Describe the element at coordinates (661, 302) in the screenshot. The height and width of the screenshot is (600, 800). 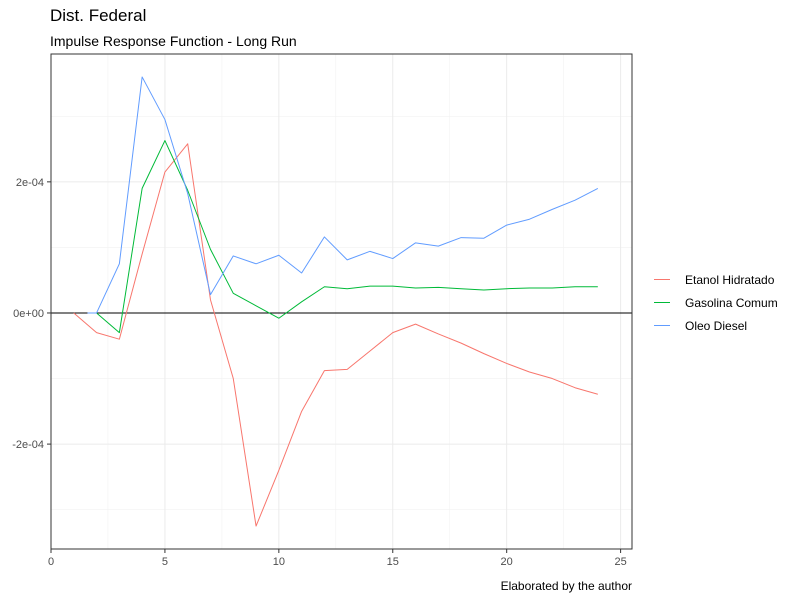
I see `legend-key-gasolina-comum` at that location.